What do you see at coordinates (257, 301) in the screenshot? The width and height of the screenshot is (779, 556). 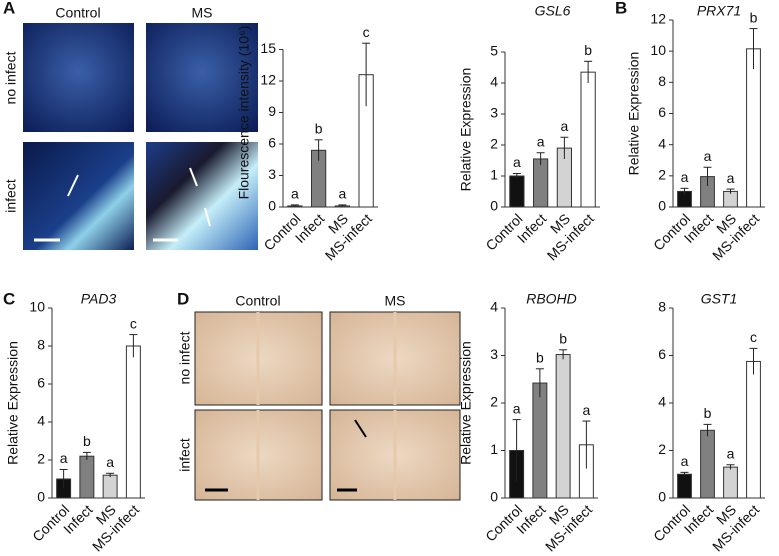 I see `column-label: Control` at bounding box center [257, 301].